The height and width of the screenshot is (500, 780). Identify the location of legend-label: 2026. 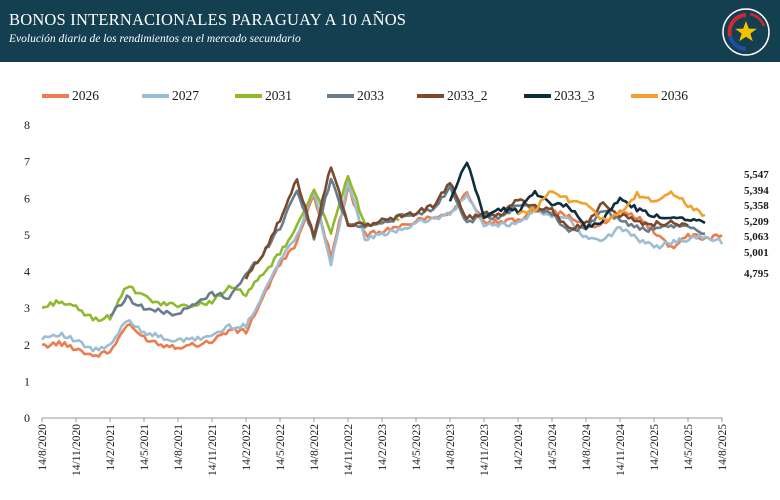
(85, 95).